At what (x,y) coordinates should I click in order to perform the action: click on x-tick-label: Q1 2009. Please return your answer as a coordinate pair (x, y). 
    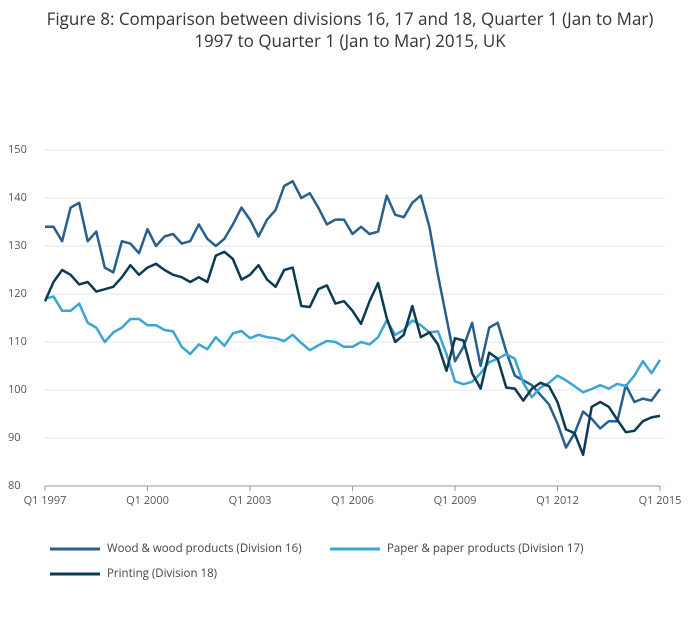
    Looking at the image, I should click on (455, 500).